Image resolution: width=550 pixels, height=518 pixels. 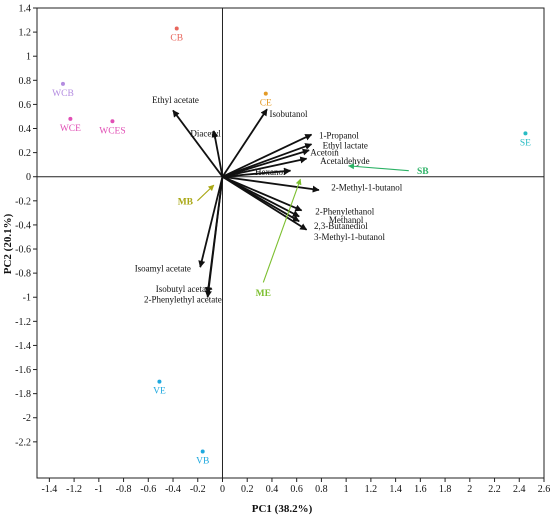 I want to click on x-tick-label: 1.2, so click(x=371, y=489).